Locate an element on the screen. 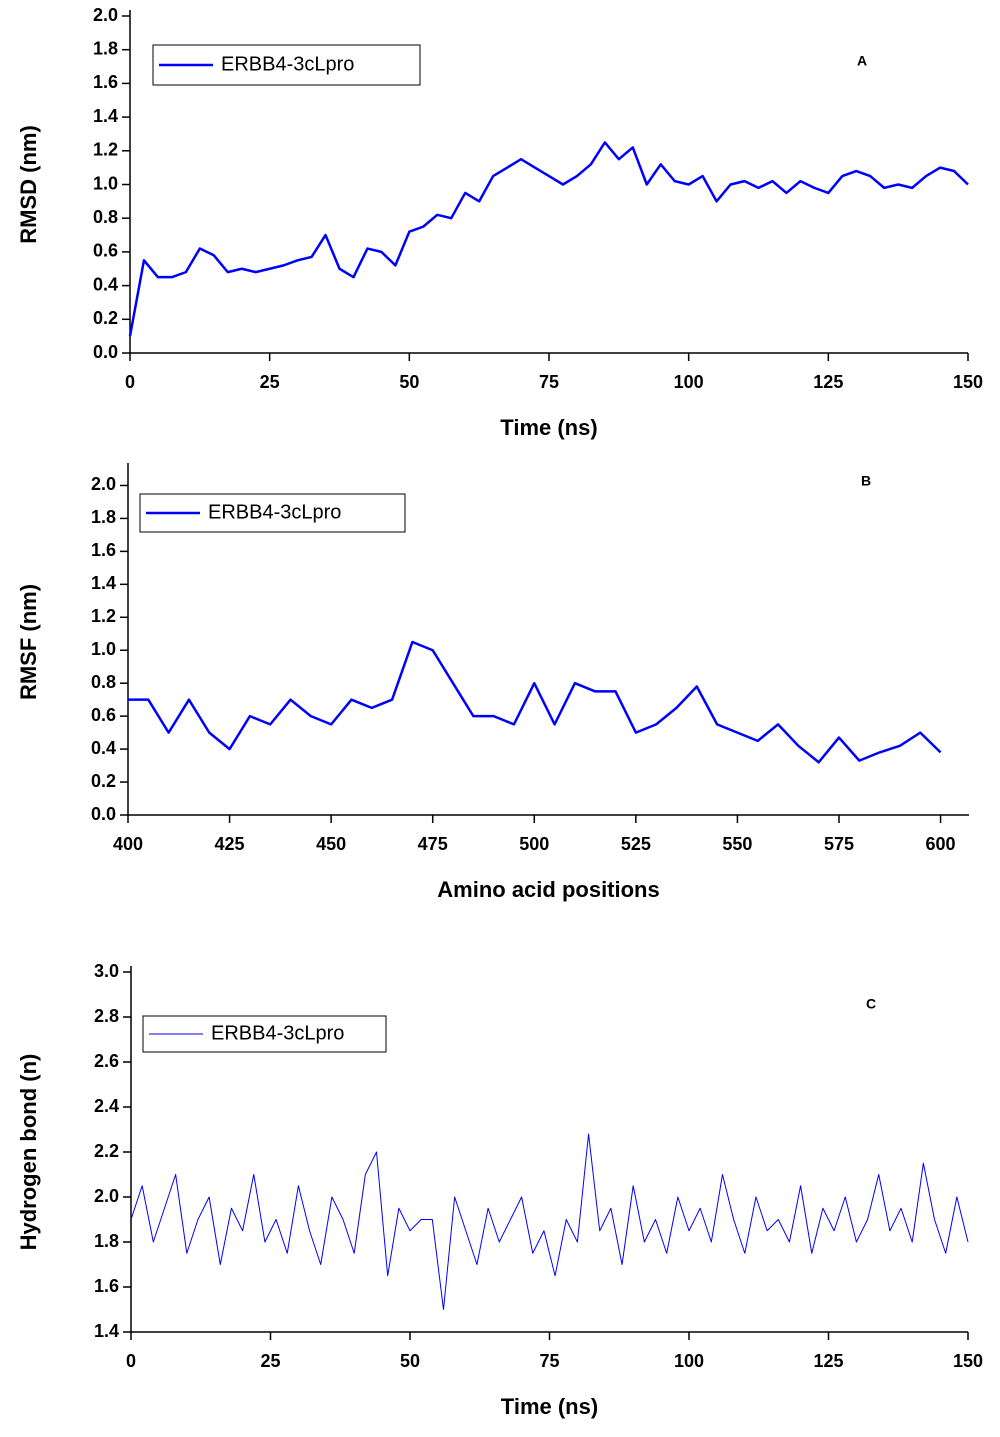  y-tick-label: 3.0 is located at coordinates (106, 971).